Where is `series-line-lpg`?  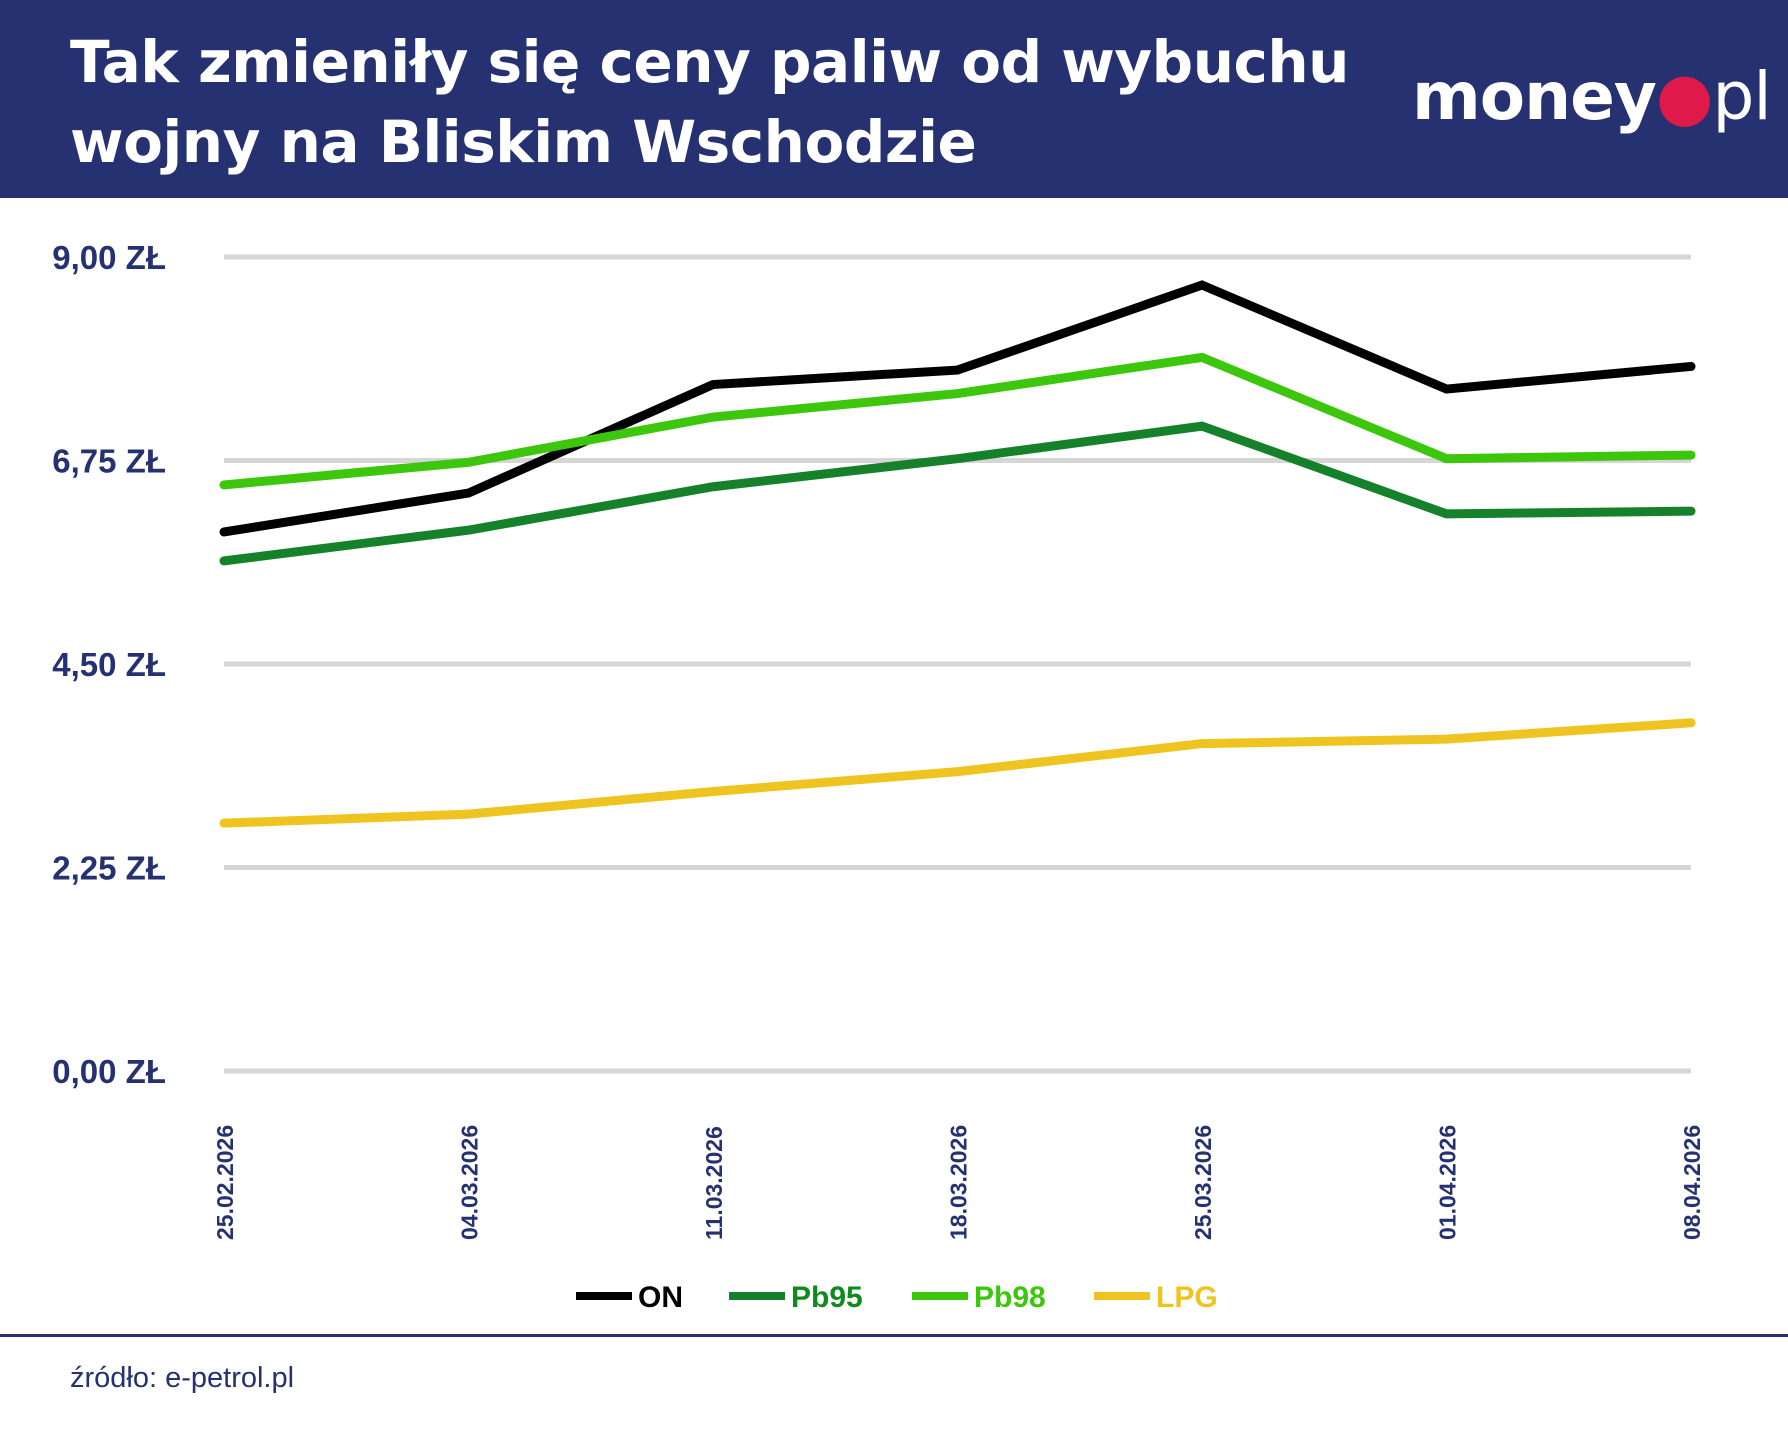
series-line-lpg is located at coordinates (957, 773).